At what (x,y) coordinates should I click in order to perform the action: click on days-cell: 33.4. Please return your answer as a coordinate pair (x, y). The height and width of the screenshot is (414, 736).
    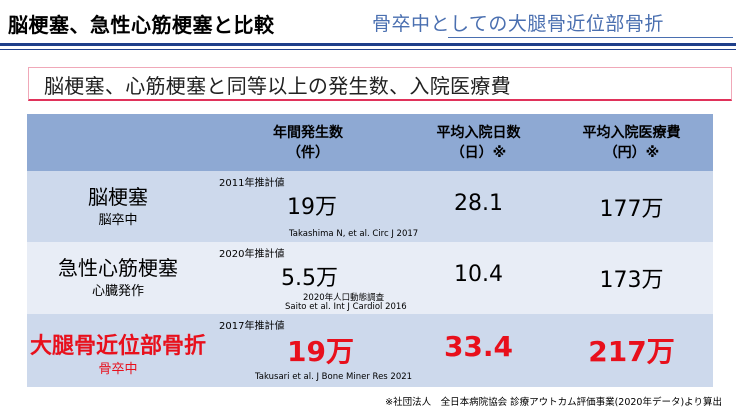
    Looking at the image, I should click on (478, 350).